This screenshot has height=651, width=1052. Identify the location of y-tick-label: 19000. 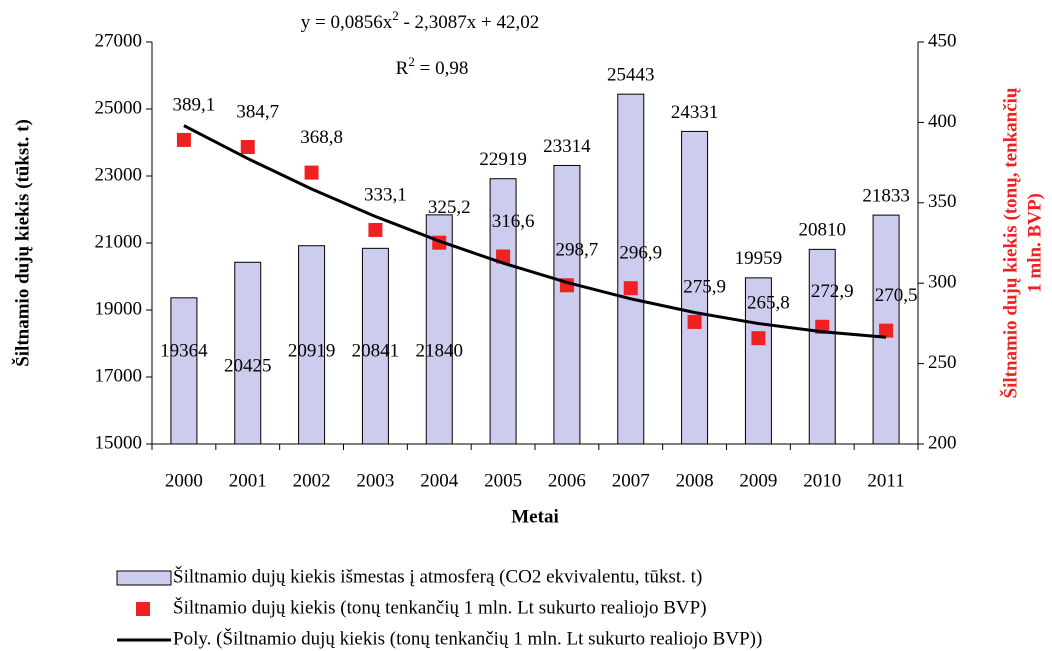
(119, 308).